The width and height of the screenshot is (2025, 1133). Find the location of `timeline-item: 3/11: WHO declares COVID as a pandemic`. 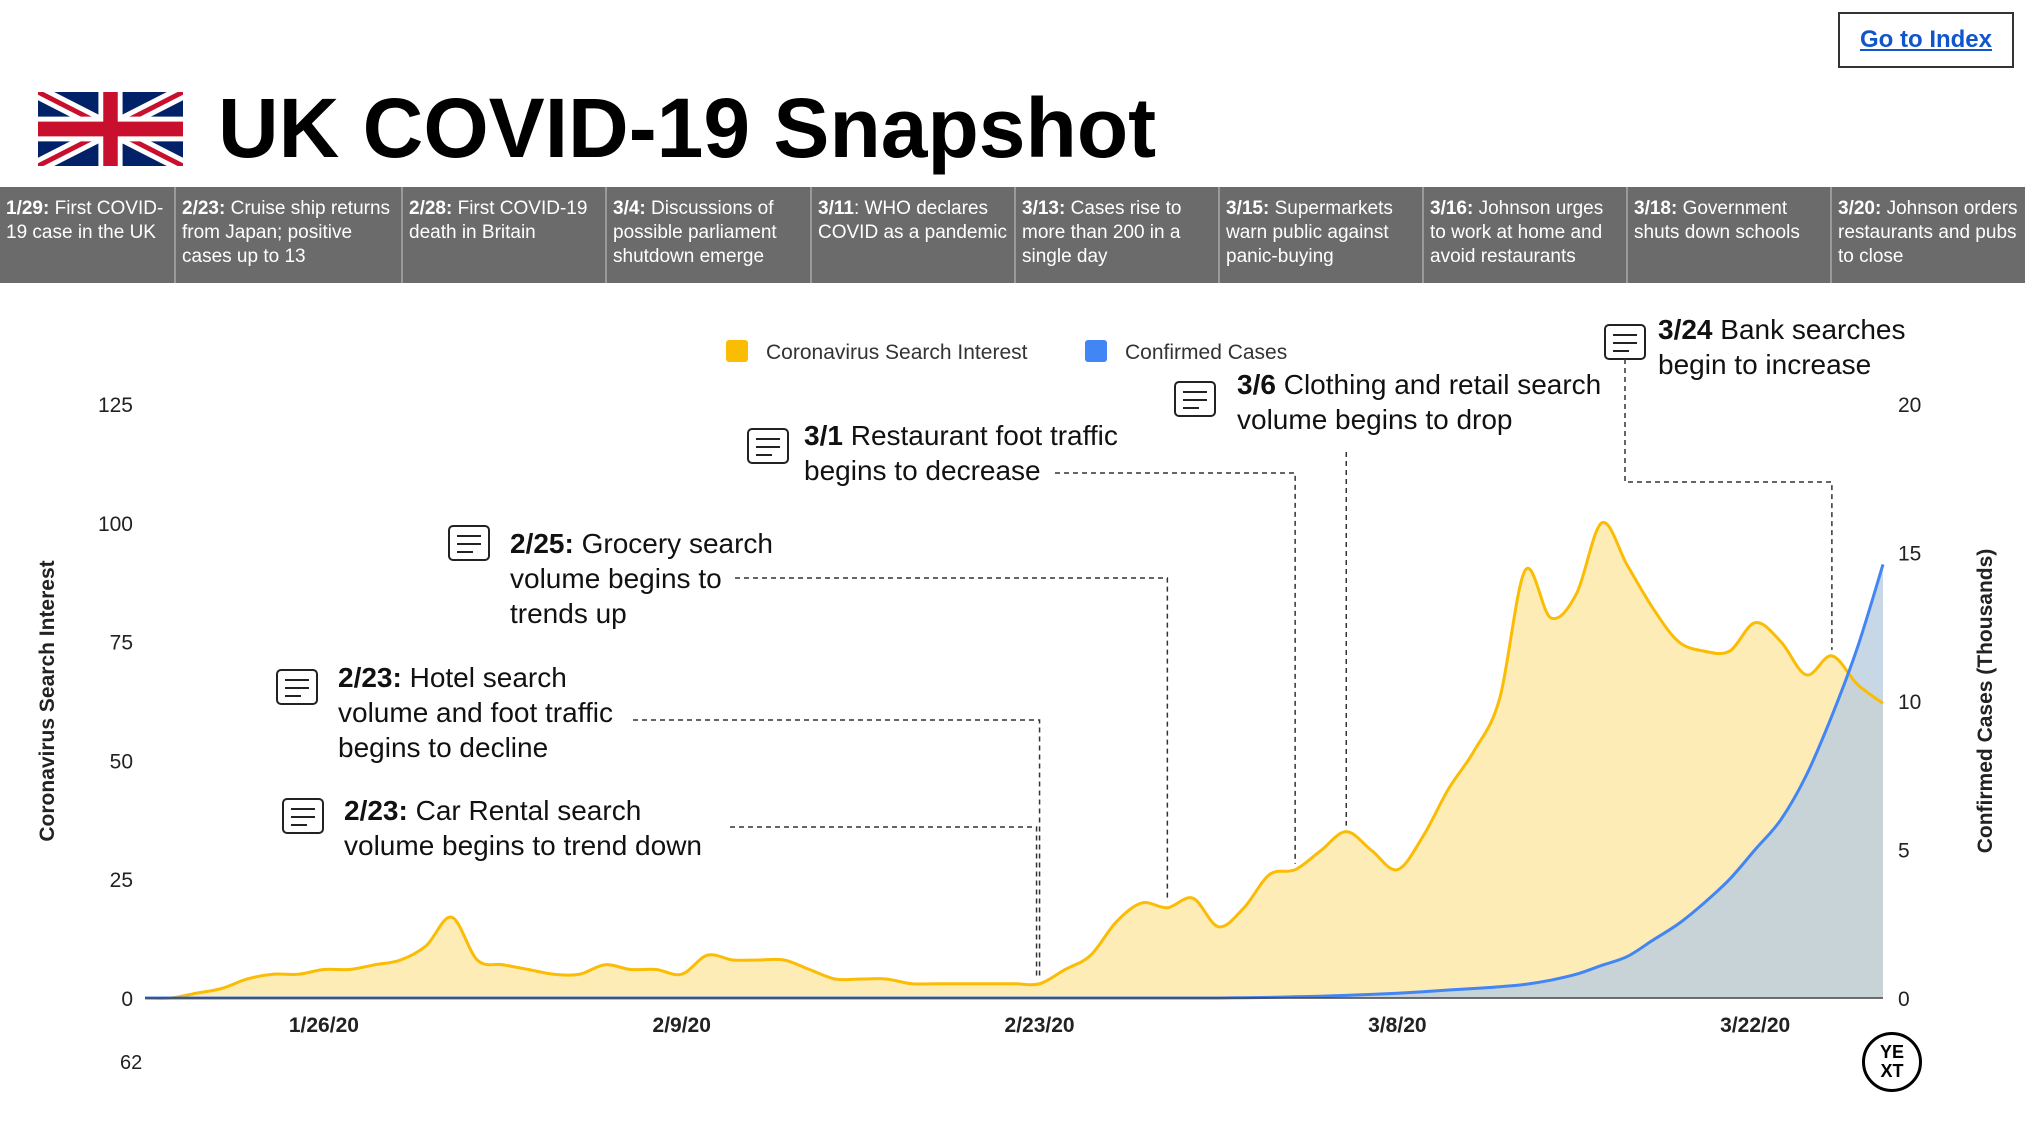

timeline-item: 3/11: WHO declares COVID as a pandemic is located at coordinates (914, 235).